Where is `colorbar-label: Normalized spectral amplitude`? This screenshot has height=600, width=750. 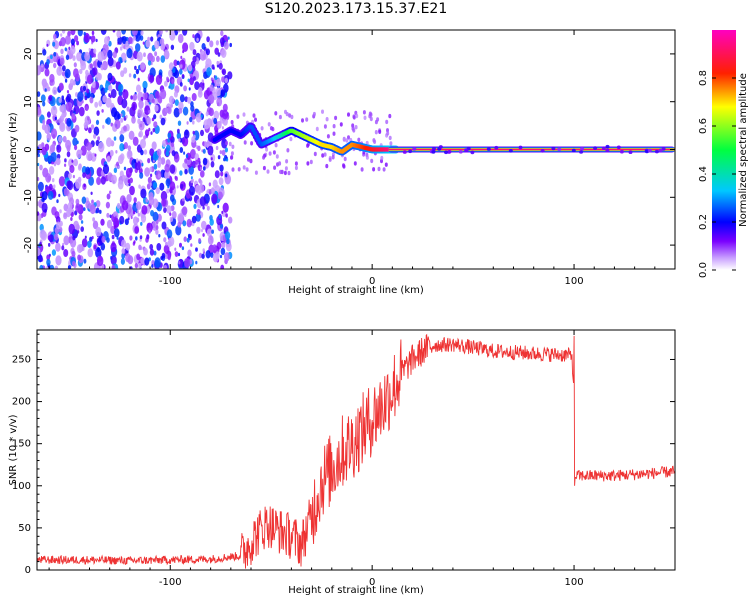 colorbar-label: Normalized spectral amplitude is located at coordinates (743, 150).